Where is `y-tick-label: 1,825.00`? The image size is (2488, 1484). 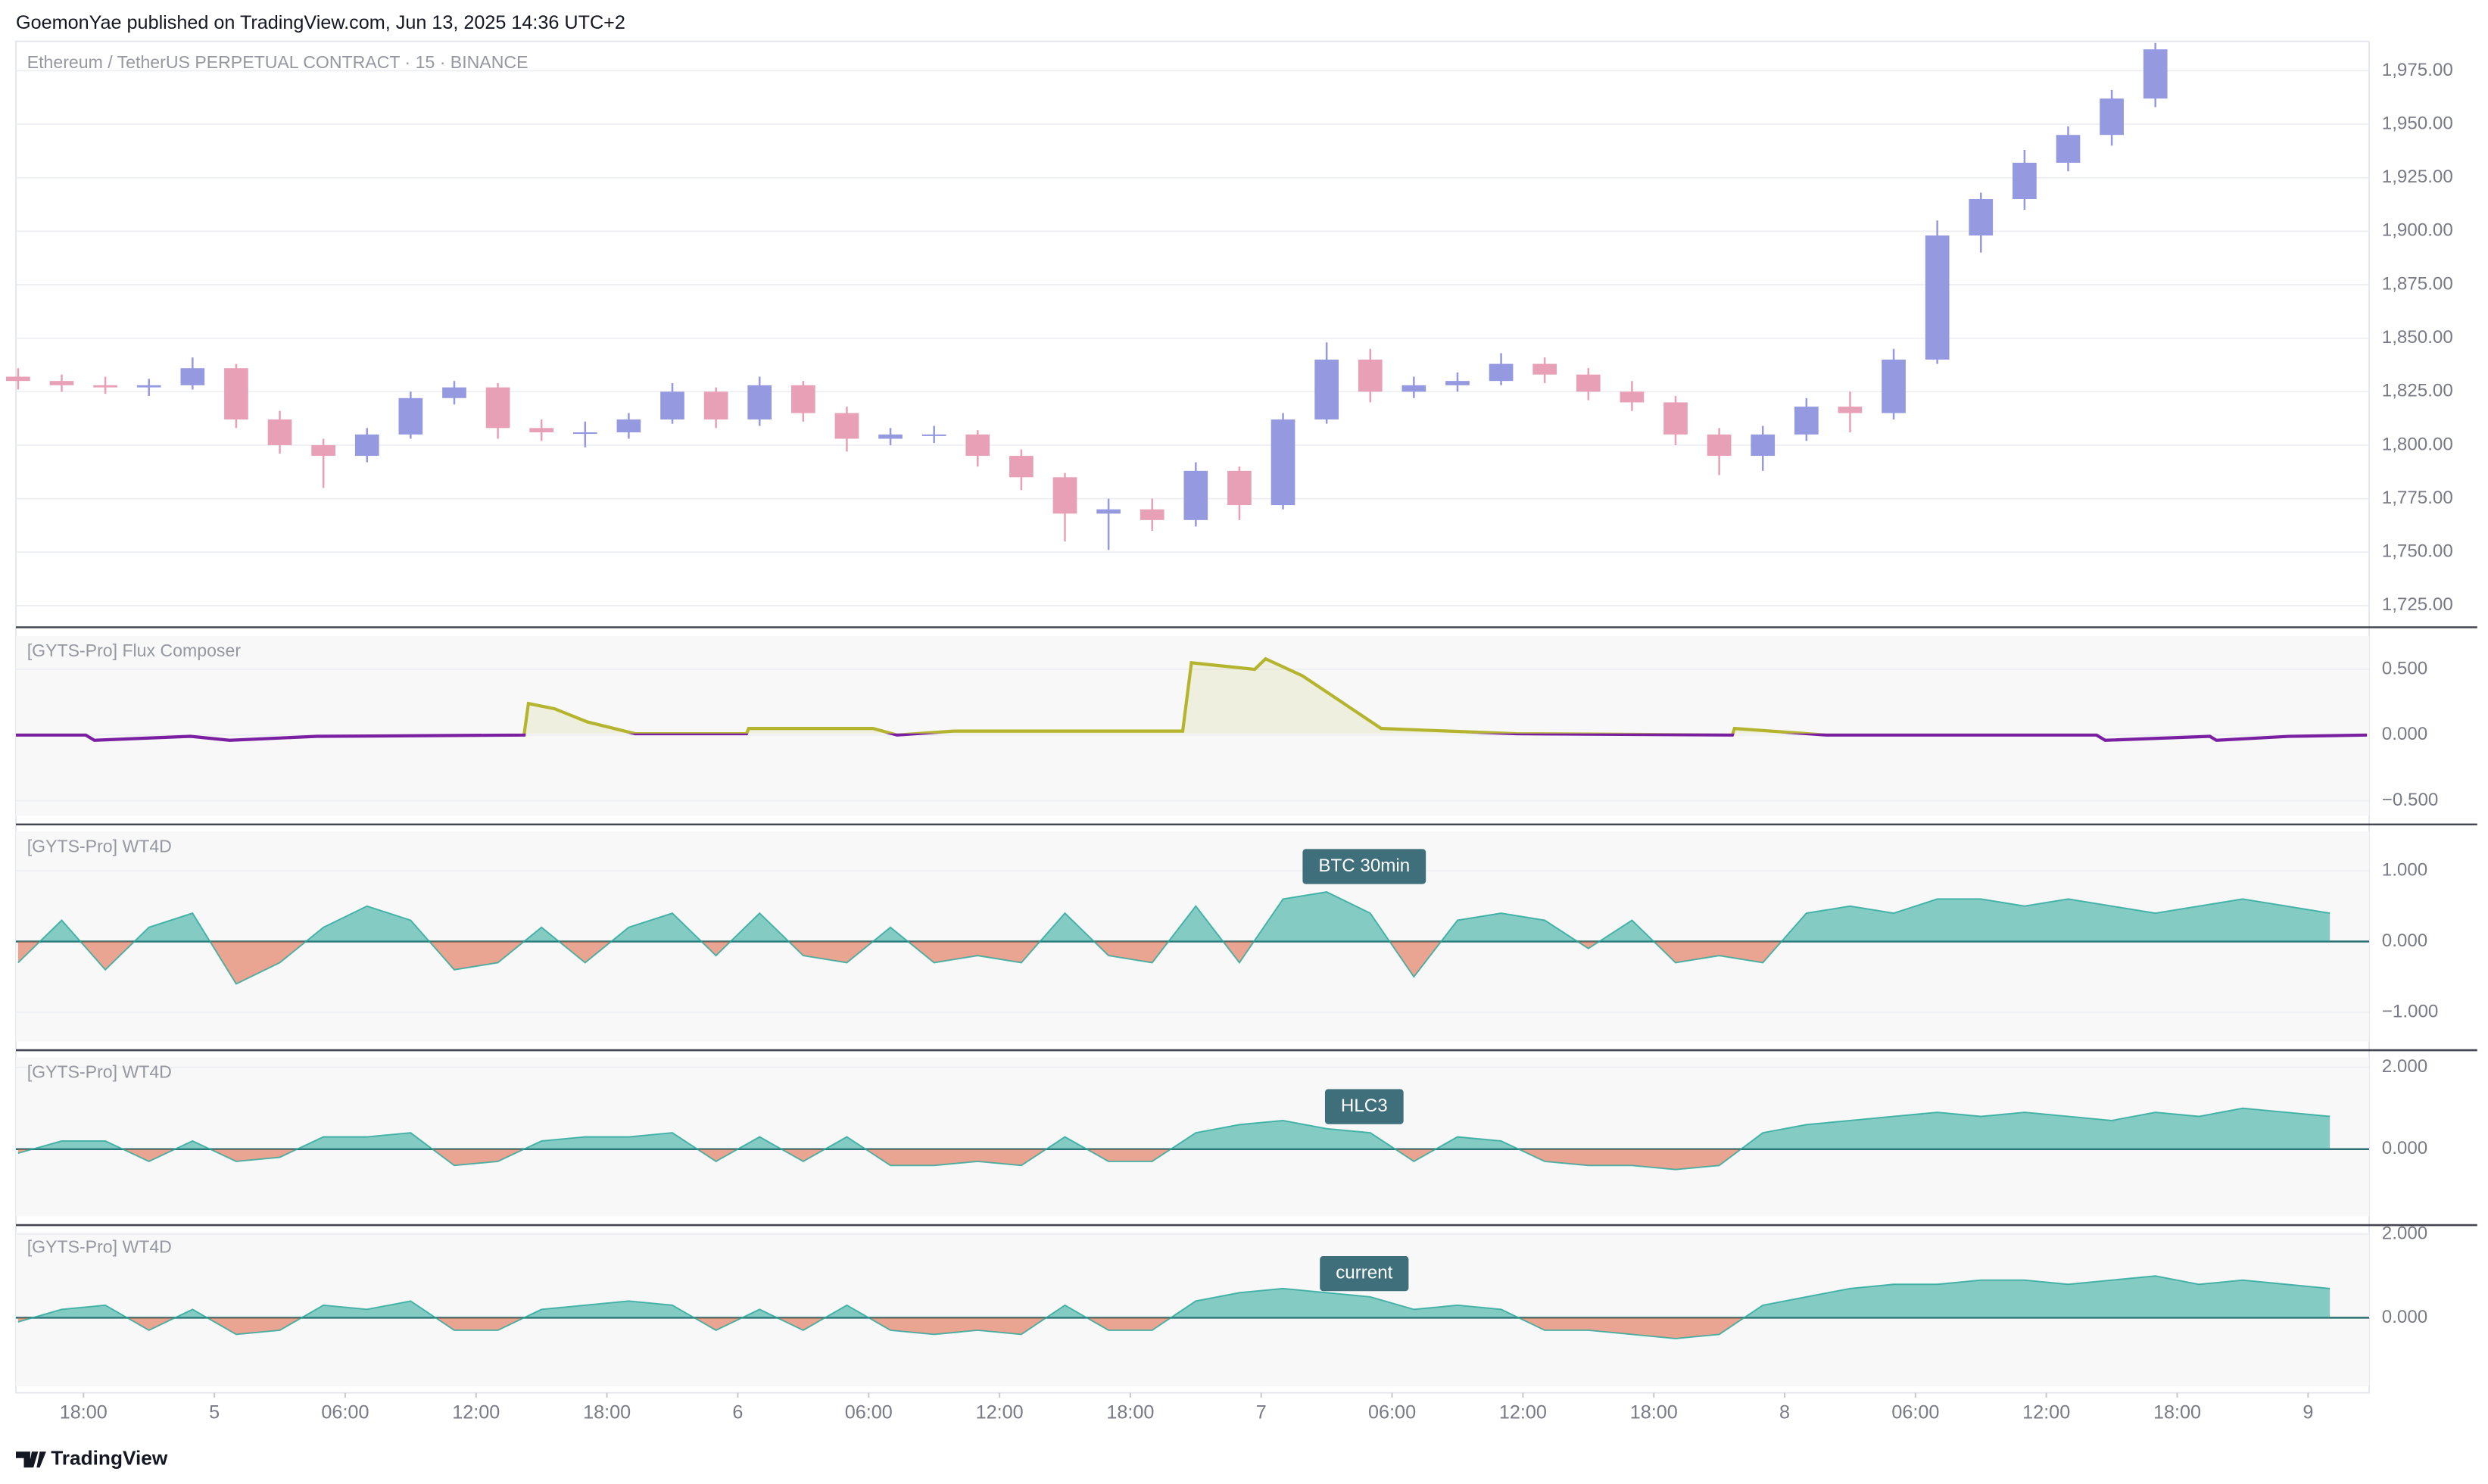
y-tick-label: 1,825.00 is located at coordinates (2417, 391).